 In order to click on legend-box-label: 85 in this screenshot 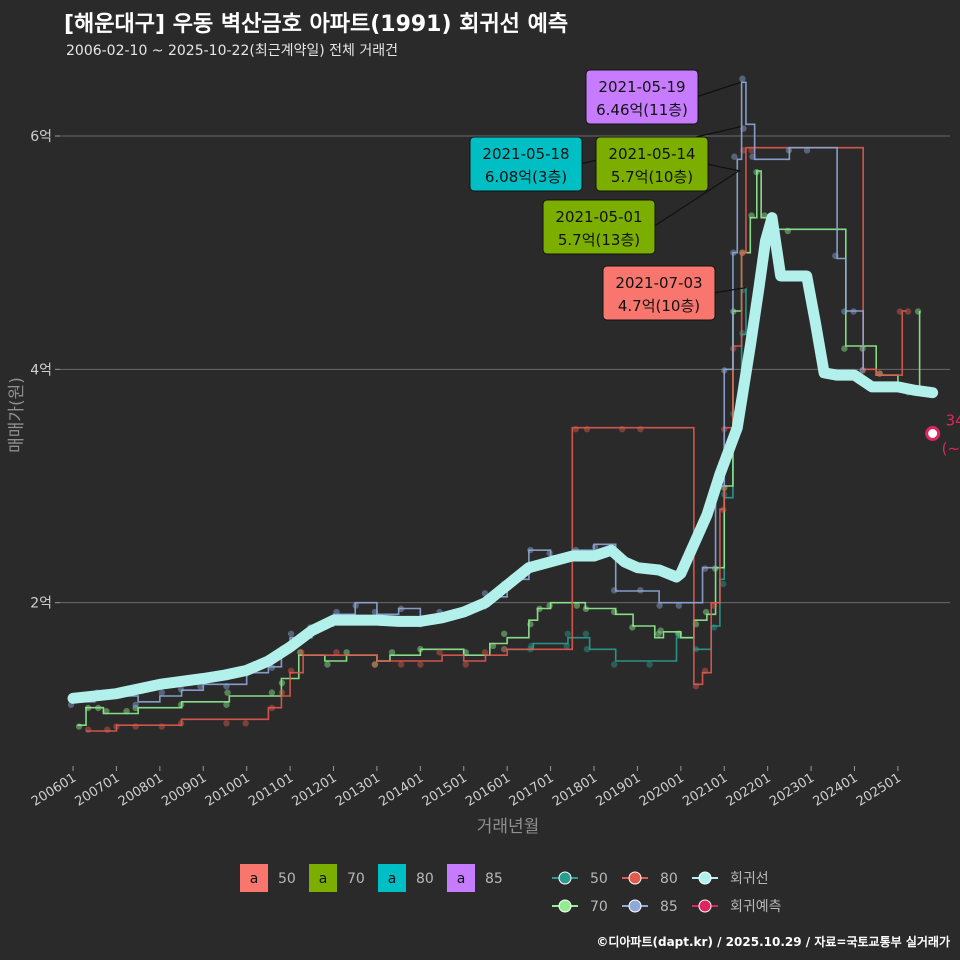, I will do `click(494, 879)`.